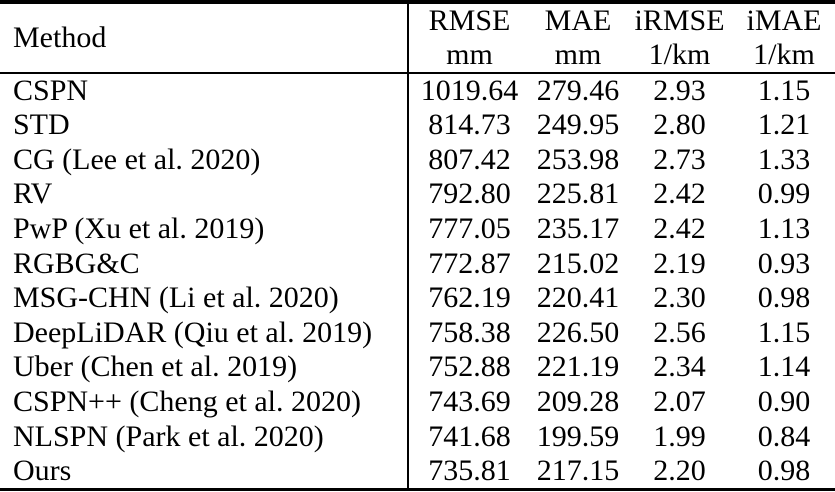 The image size is (835, 492). What do you see at coordinates (417, 125) in the screenshot?
I see `table-row: STD 814.73 249.95 2.80 1.21` at bounding box center [417, 125].